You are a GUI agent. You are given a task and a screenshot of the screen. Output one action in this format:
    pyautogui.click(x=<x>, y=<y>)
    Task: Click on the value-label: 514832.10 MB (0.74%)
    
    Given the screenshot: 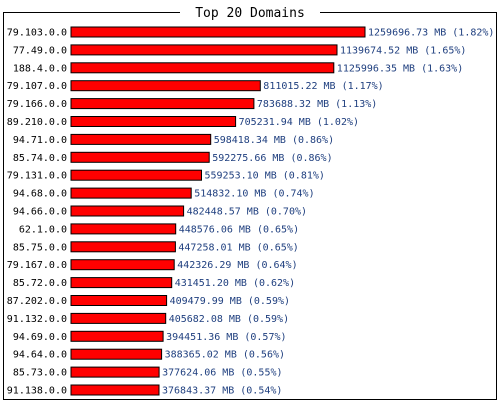 What is the action you would take?
    pyautogui.click(x=254, y=194)
    